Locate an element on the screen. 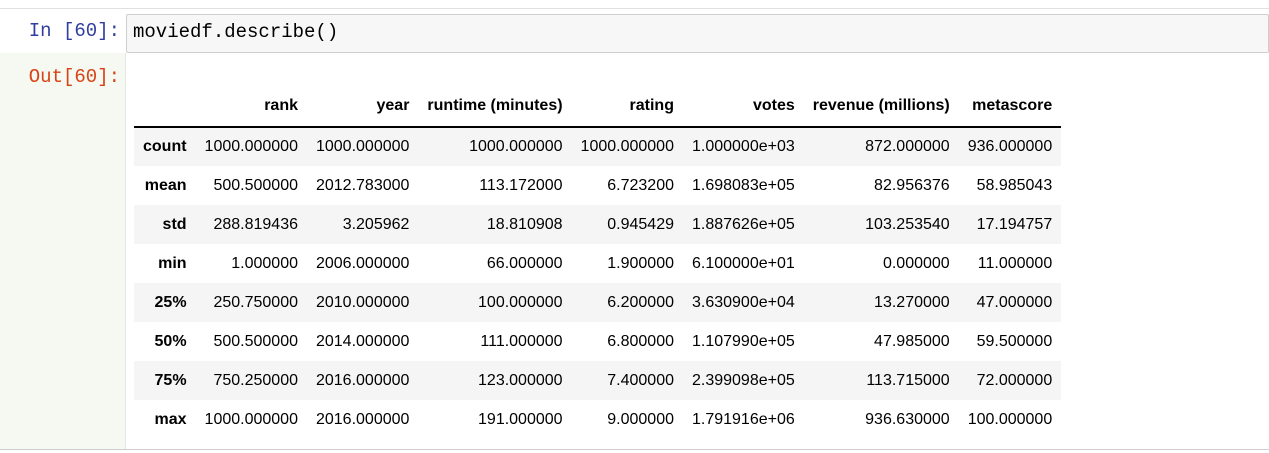 The height and width of the screenshot is (453, 1269). table-cell: 0.945429 is located at coordinates (640, 224).